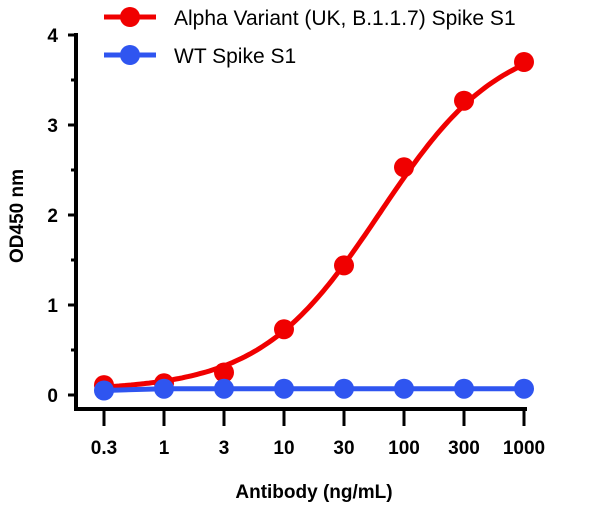 The width and height of the screenshot is (600, 514). I want to click on y-tick-label: 0, so click(52, 396).